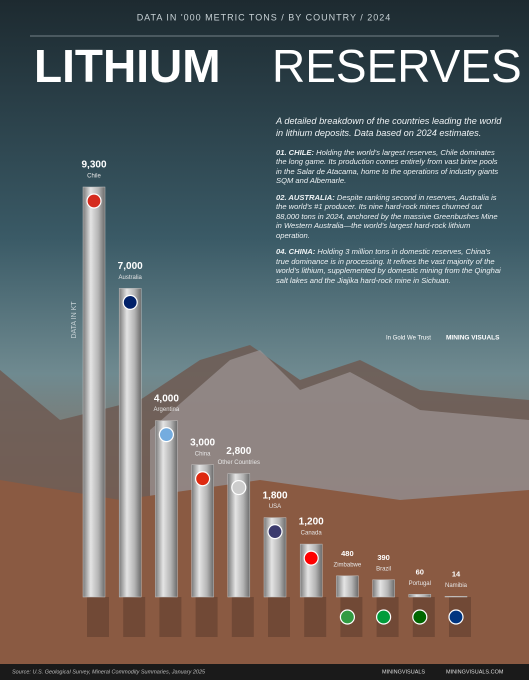 Image resolution: width=529 pixels, height=680 pixels. Describe the element at coordinates (420, 584) in the screenshot. I see `category-label: Portugal` at that location.